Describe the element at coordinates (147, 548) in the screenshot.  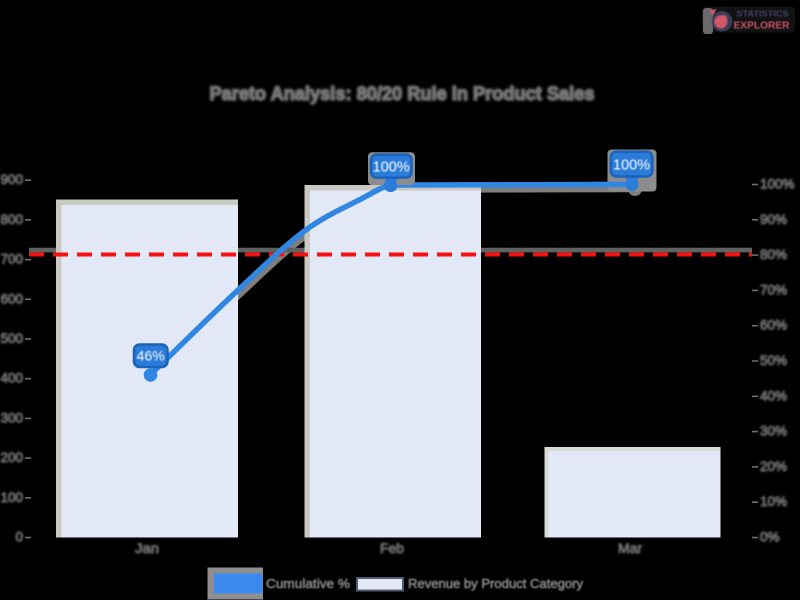
I see `svg-text: Jan` at that location.